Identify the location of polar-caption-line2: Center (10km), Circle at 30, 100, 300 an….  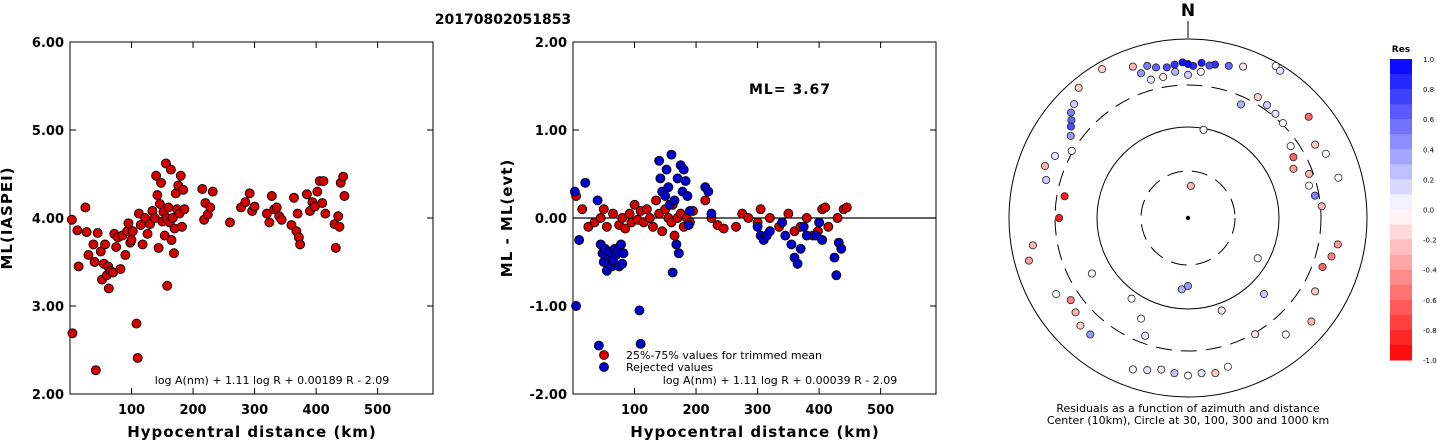
(1188, 420).